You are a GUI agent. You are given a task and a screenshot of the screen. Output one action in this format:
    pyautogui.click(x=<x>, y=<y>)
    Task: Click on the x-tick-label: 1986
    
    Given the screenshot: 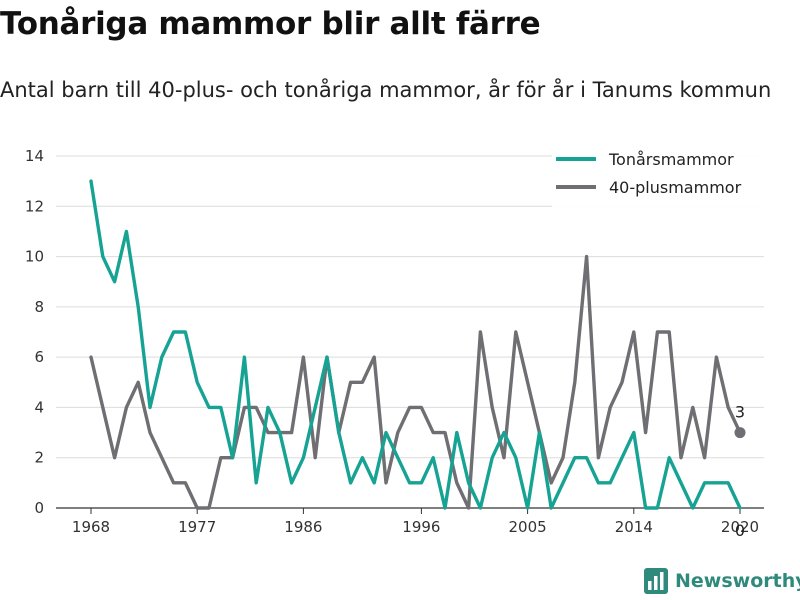 What is the action you would take?
    pyautogui.click(x=303, y=527)
    